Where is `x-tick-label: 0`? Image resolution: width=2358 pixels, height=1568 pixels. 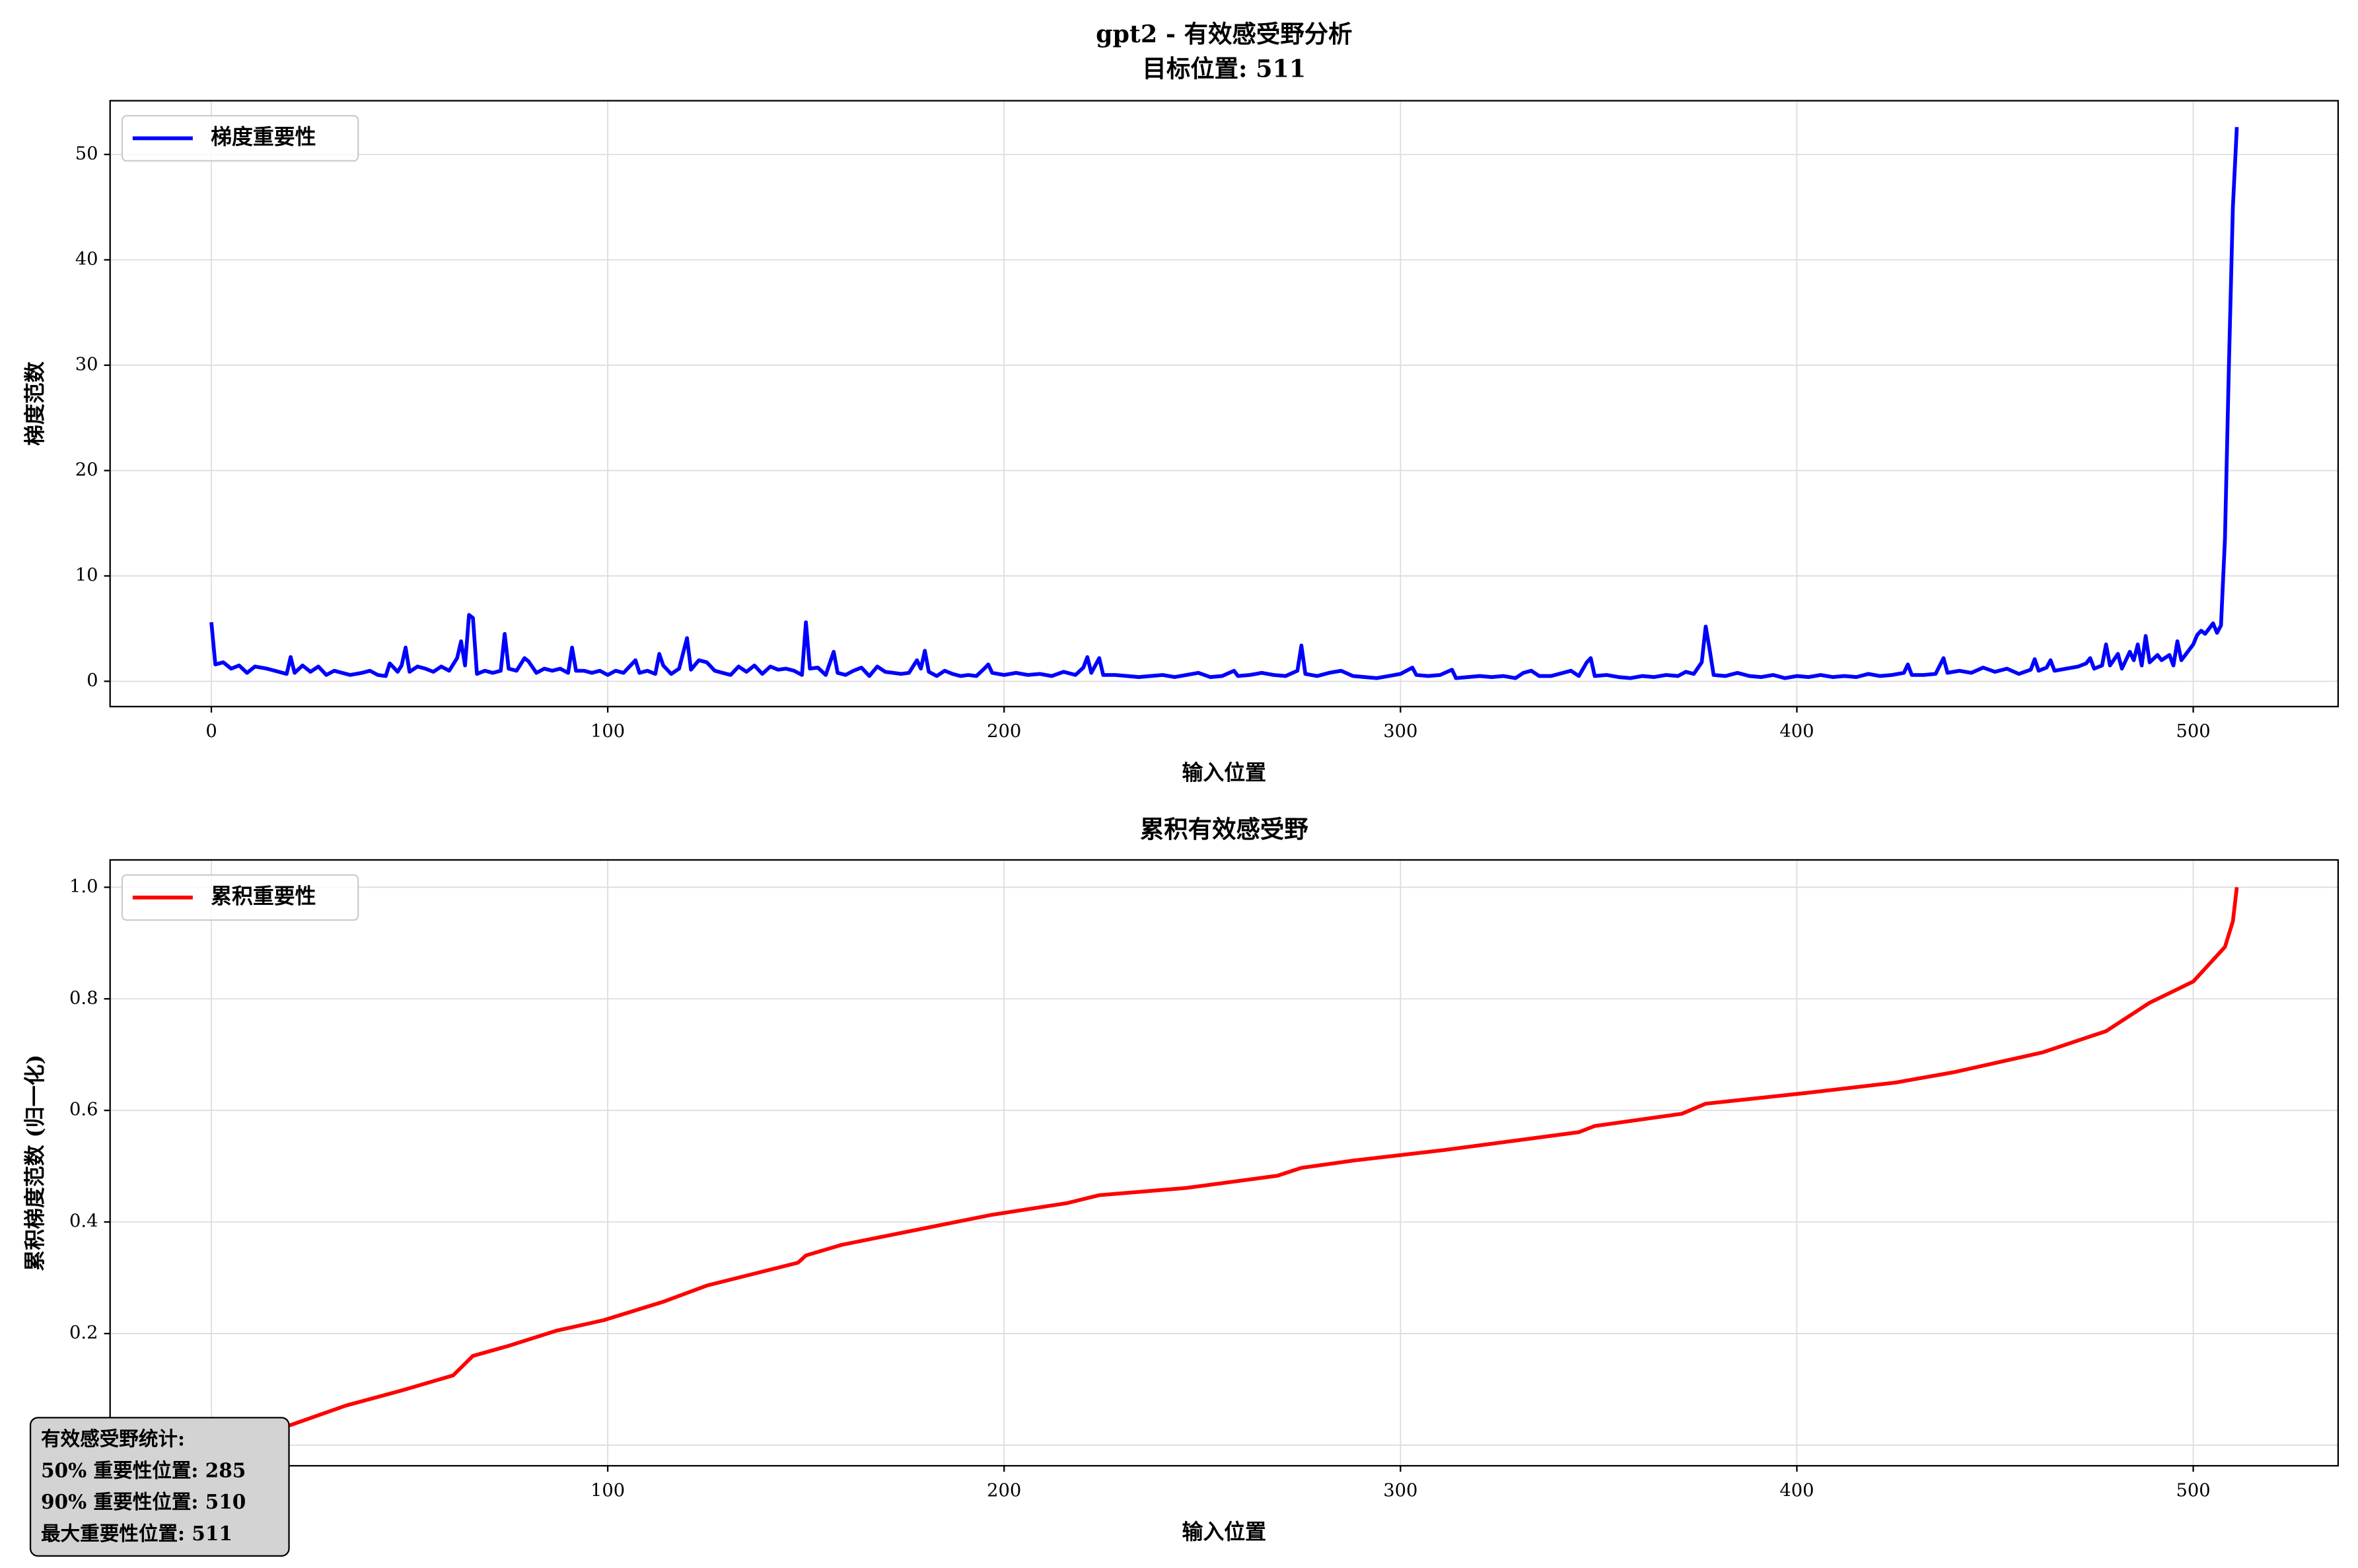
x-tick-label: 0 is located at coordinates (211, 731).